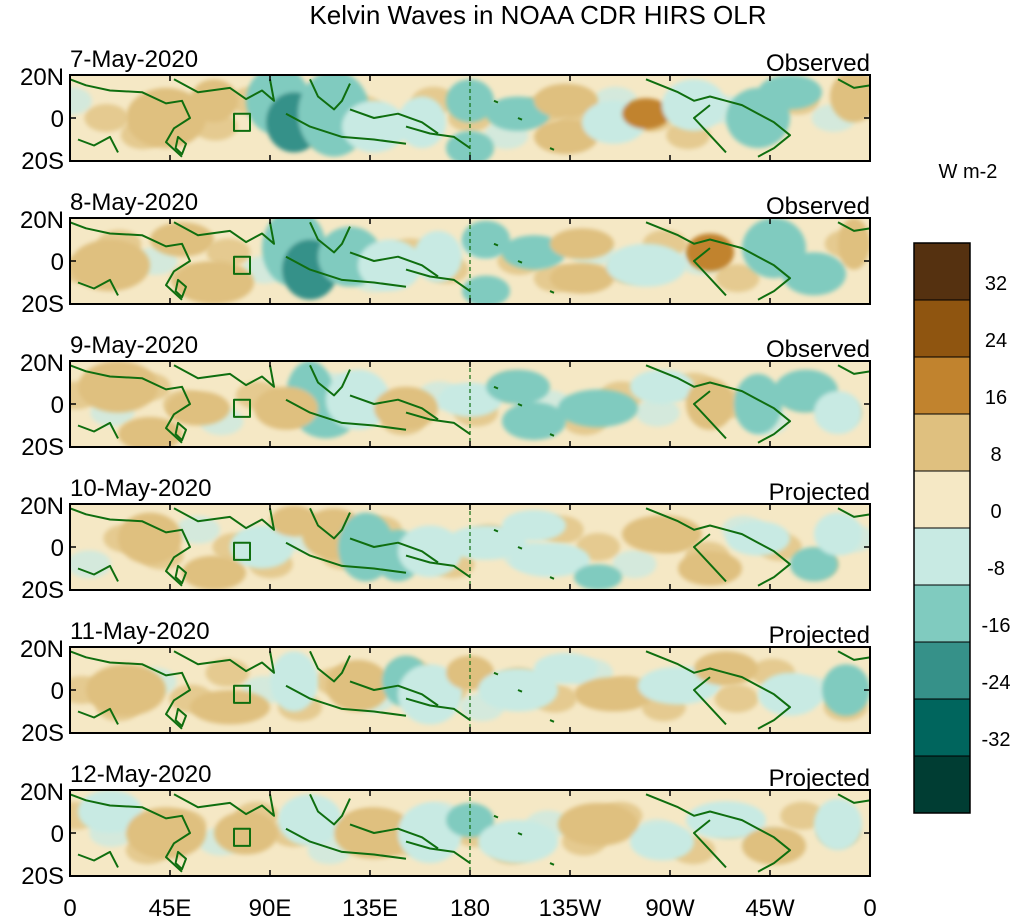  I want to click on map-panel: 11-May-2020 Projected 20N 0 20S, so click(445, 682).